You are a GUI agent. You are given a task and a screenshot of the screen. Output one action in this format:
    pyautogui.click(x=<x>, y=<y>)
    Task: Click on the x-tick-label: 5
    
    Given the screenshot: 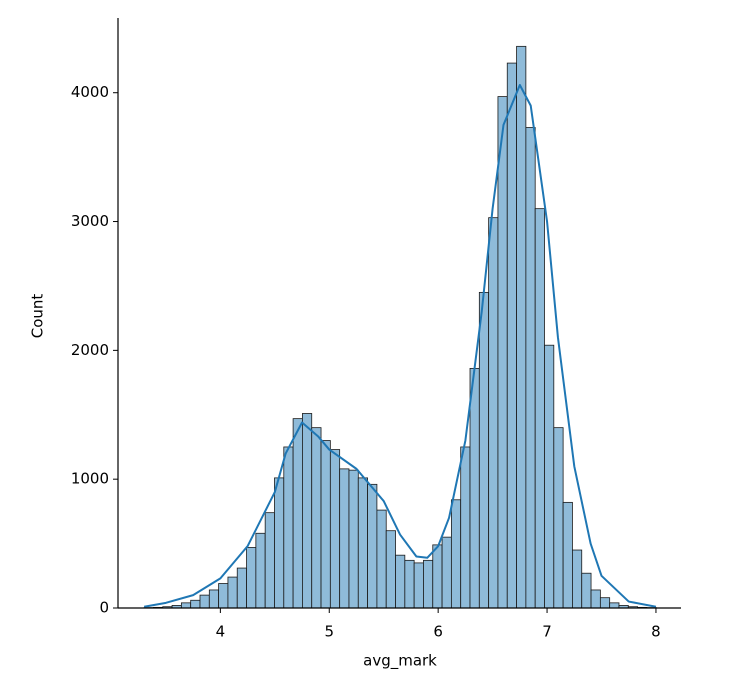 What is the action you would take?
    pyautogui.click(x=329, y=632)
    